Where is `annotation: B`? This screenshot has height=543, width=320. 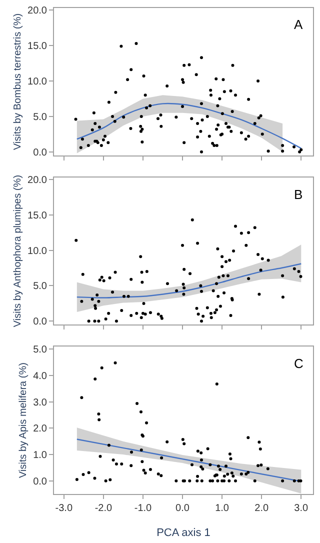
annotation: B is located at coordinates (298, 194).